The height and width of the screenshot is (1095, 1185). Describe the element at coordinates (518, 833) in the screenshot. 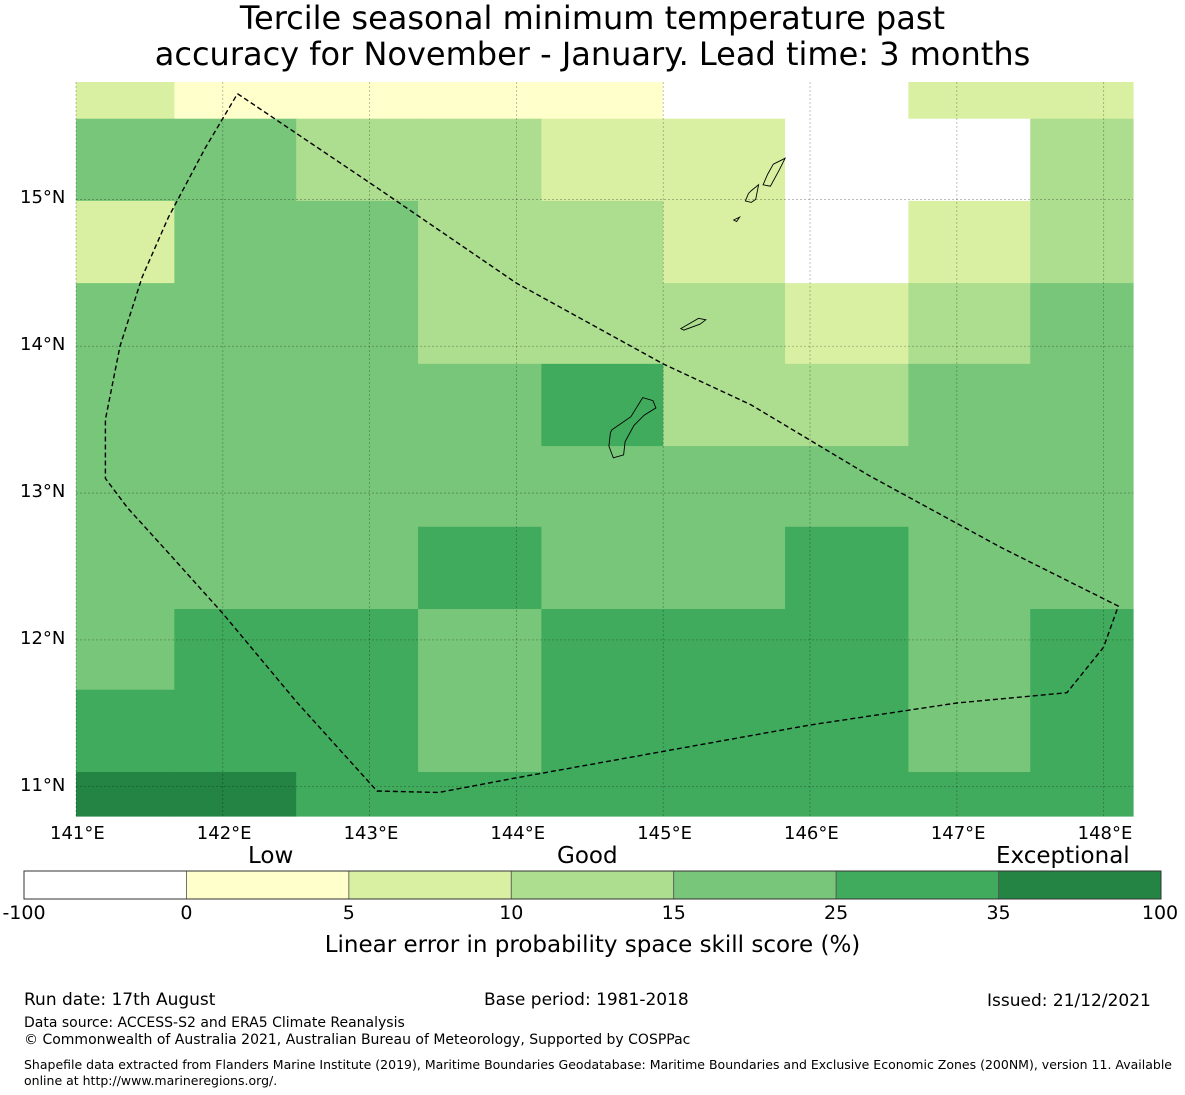

I see `x-tick-label: 144°E` at that location.